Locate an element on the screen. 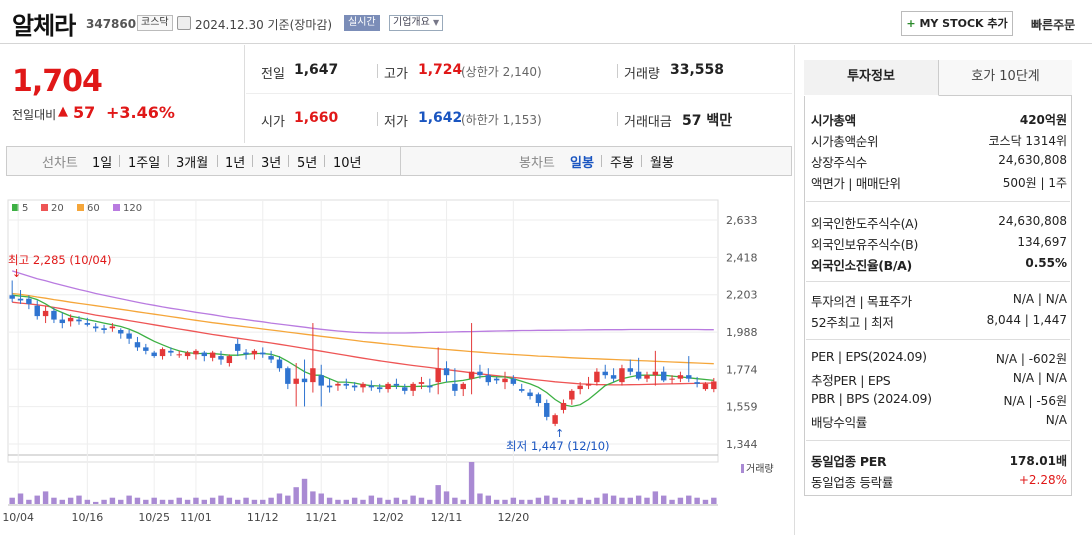 This screenshot has width=1092, height=535. info-value: +2.28% is located at coordinates (1042, 480).